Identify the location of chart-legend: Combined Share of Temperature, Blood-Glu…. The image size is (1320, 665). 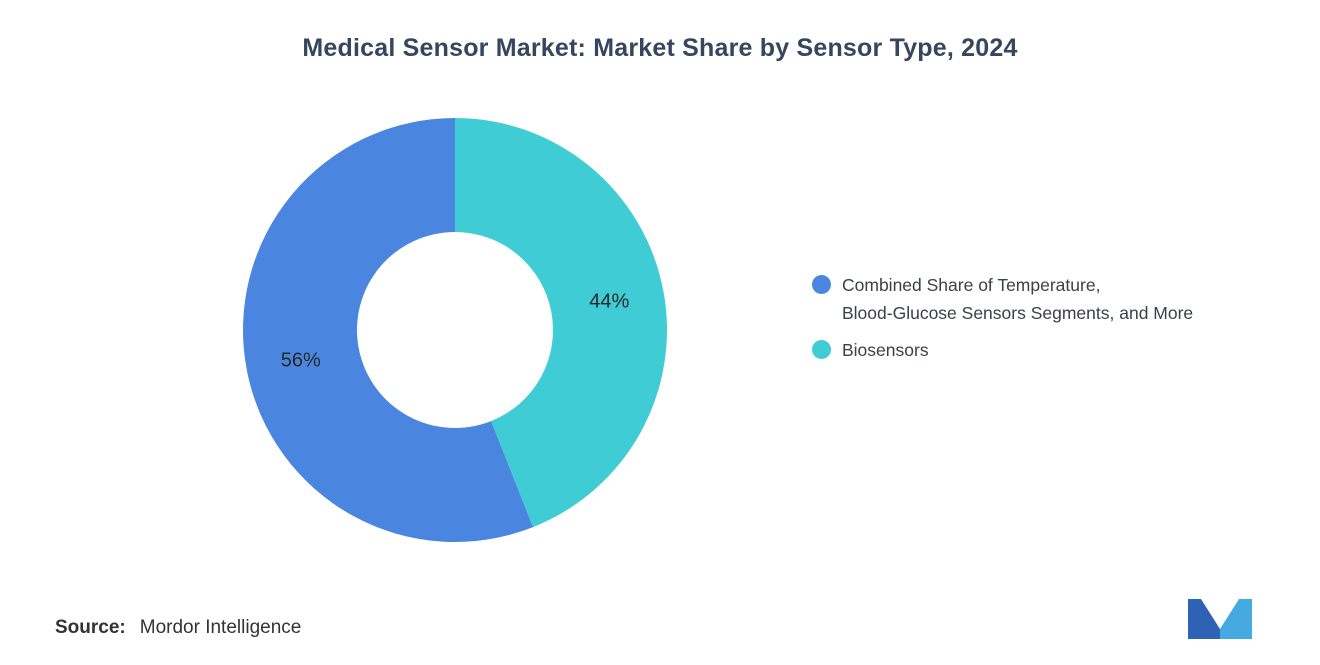
(1002, 317).